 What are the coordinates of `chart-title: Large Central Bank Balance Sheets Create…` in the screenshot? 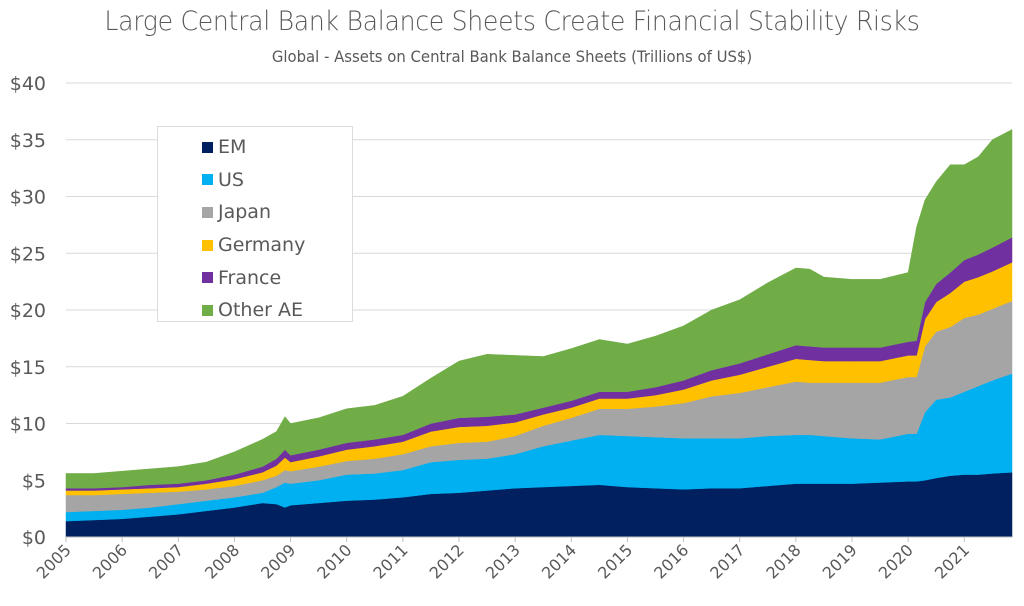 It's located at (512, 21).